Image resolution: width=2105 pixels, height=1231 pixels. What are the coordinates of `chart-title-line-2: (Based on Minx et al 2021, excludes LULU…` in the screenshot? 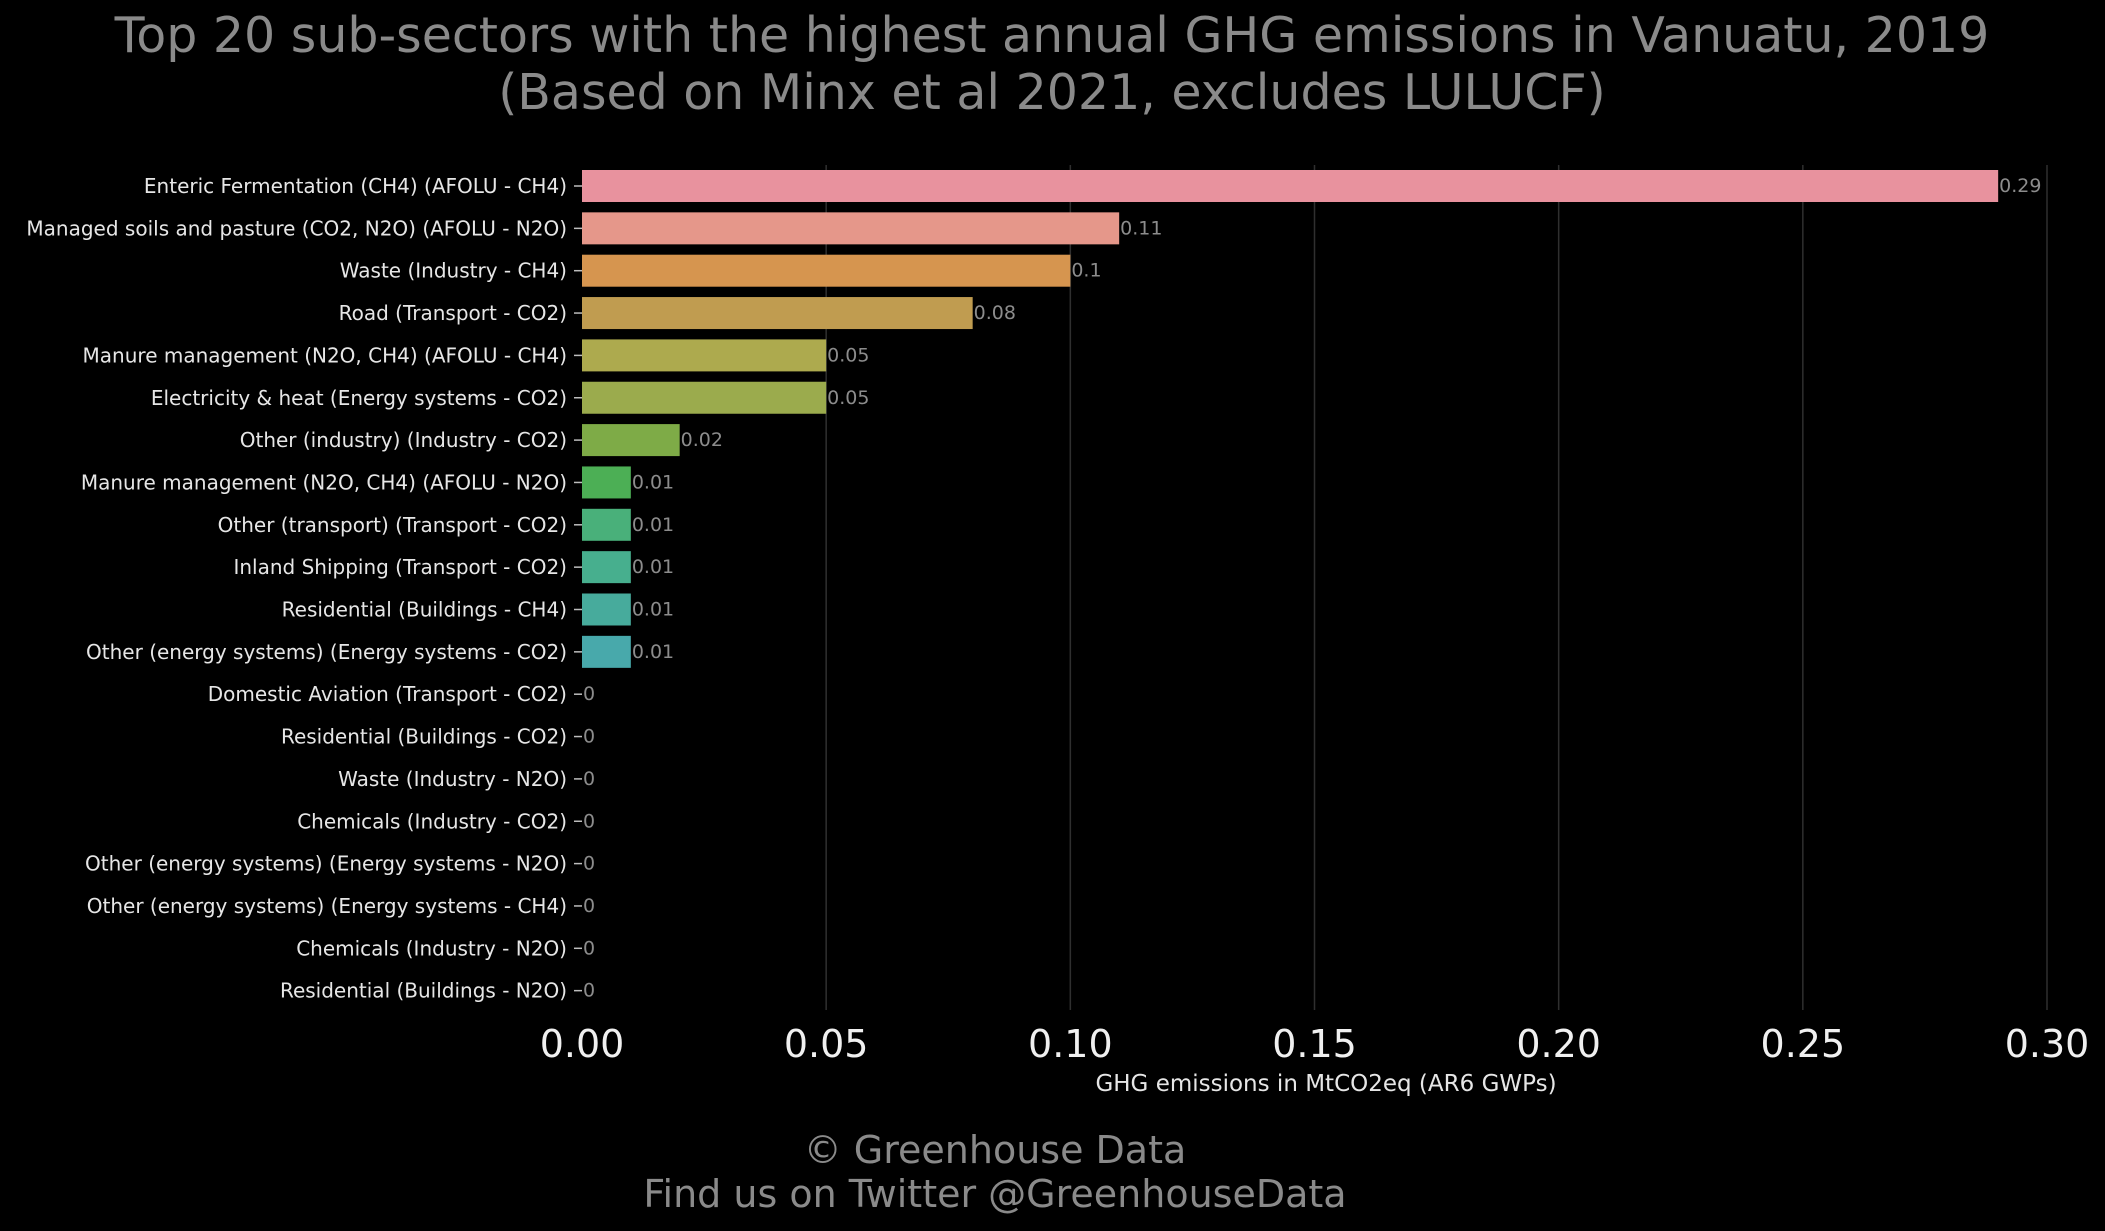 It's located at (1052, 92).